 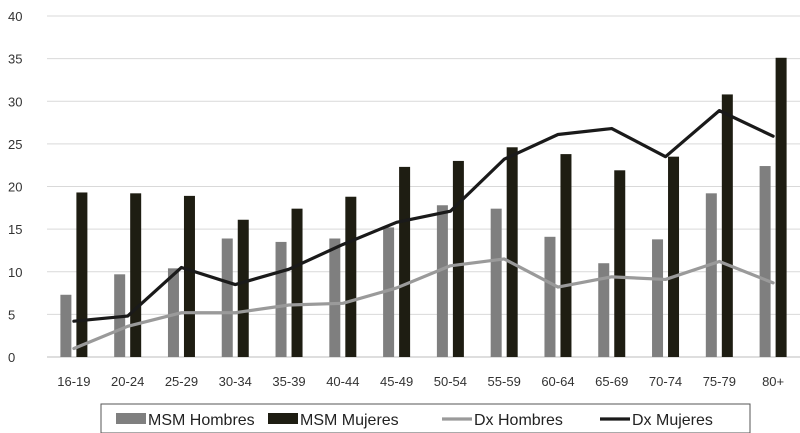 What do you see at coordinates (773, 381) in the screenshot?
I see `x-tick-label: 80+` at bounding box center [773, 381].